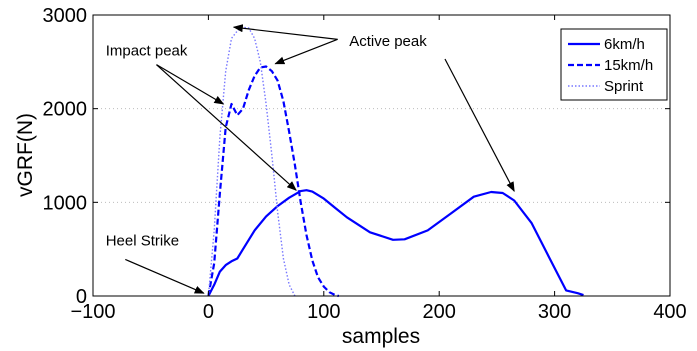  Describe the element at coordinates (669, 312) in the screenshot. I see `x-tick-label: 400` at that location.